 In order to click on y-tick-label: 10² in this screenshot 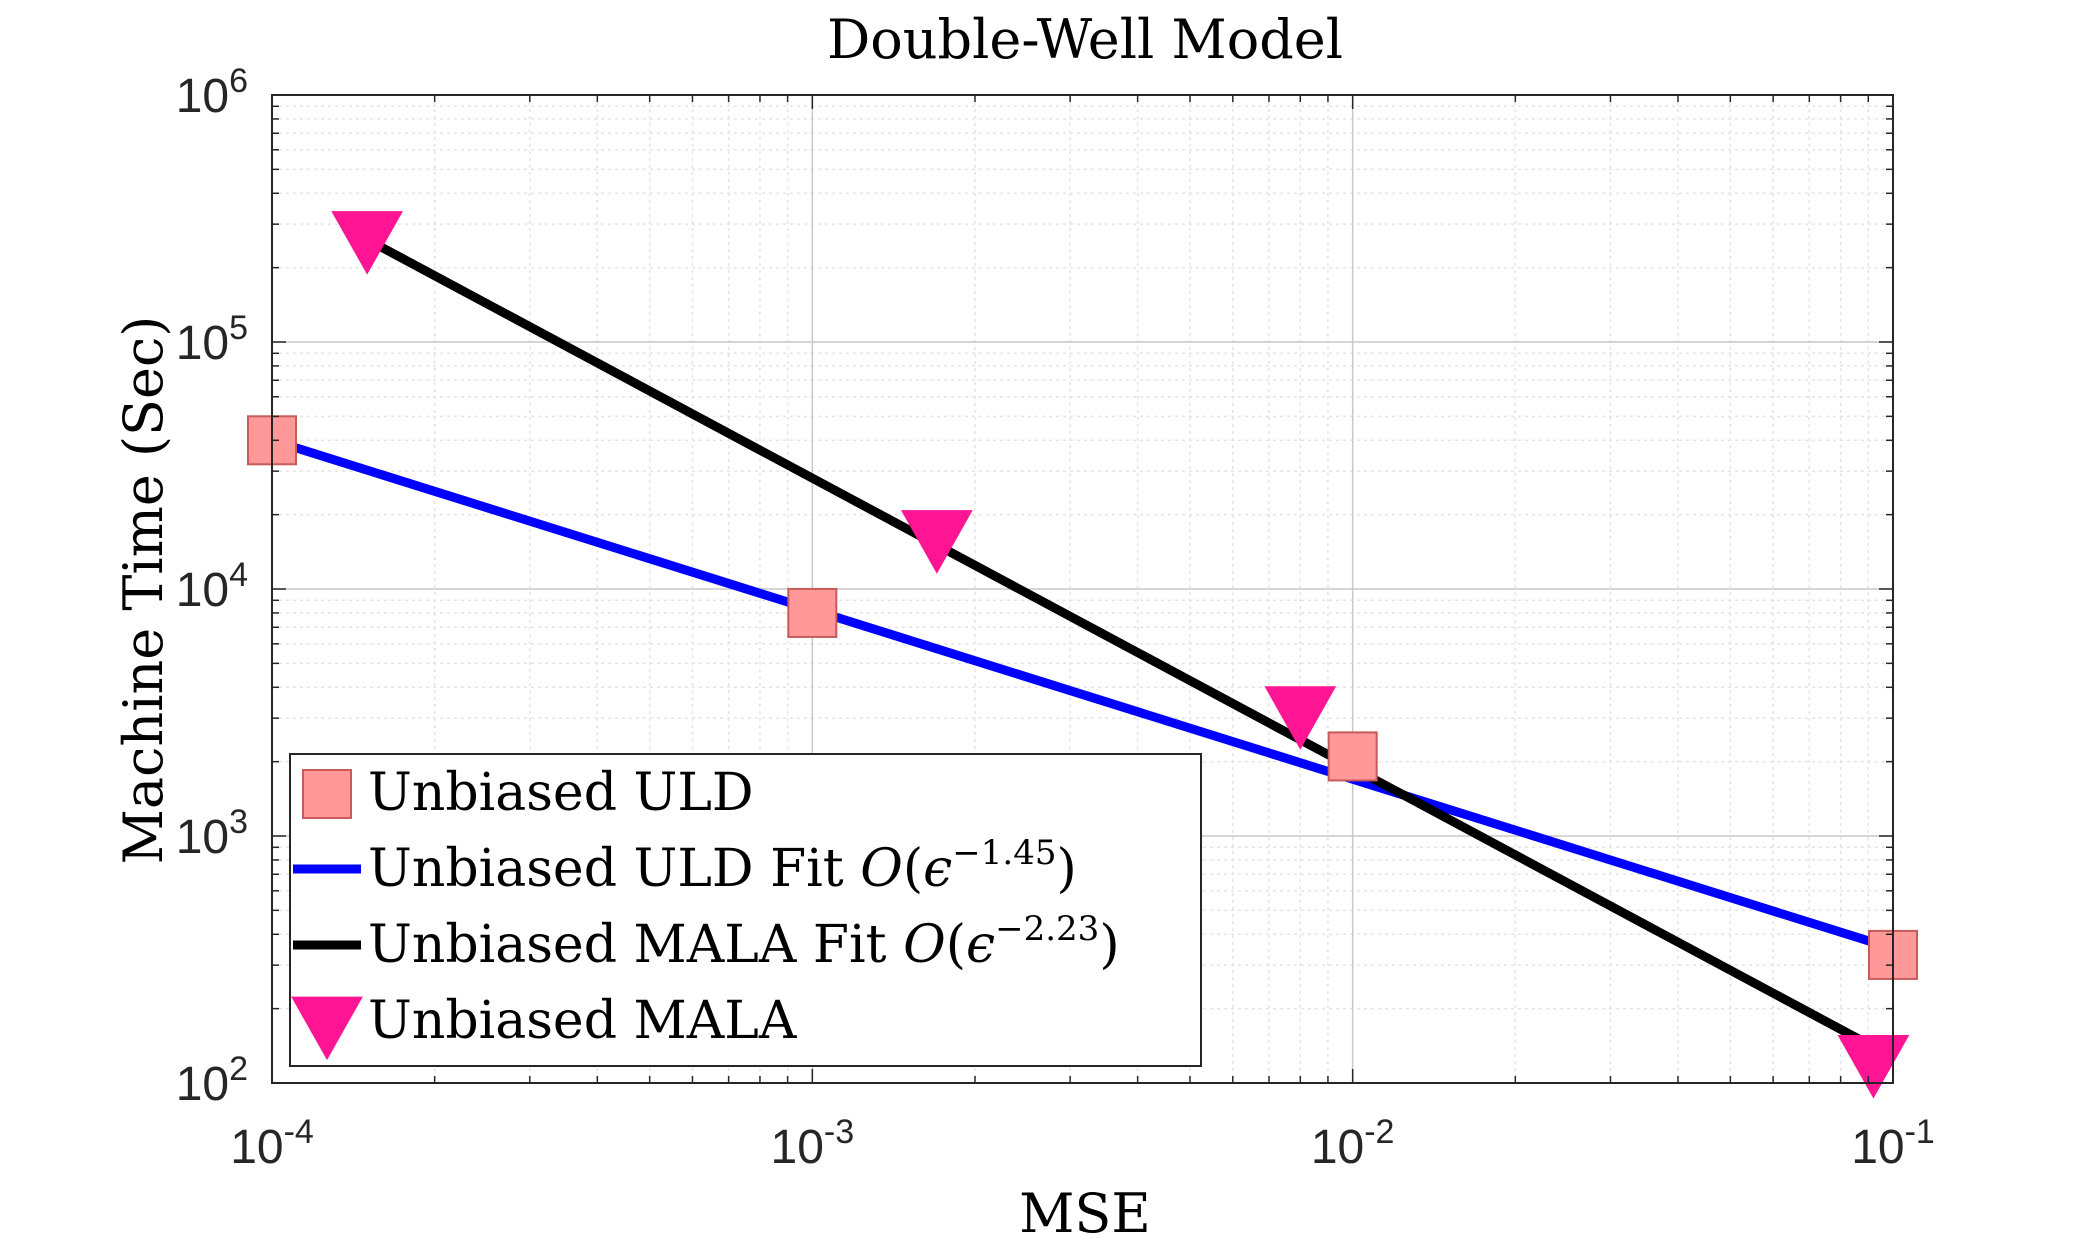, I will do `click(212, 1080)`.